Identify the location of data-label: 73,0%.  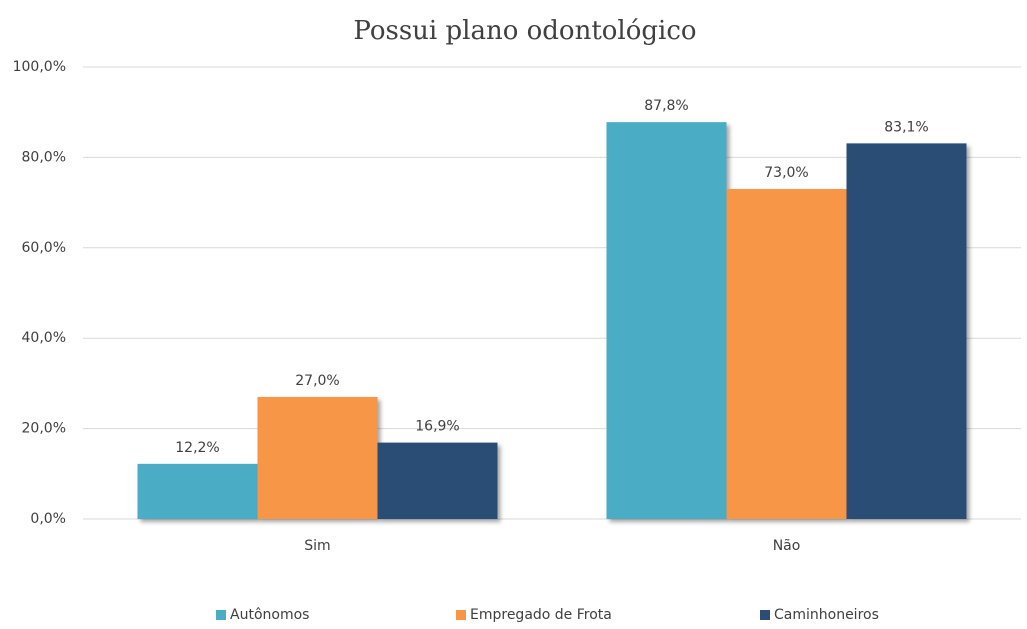
(786, 173).